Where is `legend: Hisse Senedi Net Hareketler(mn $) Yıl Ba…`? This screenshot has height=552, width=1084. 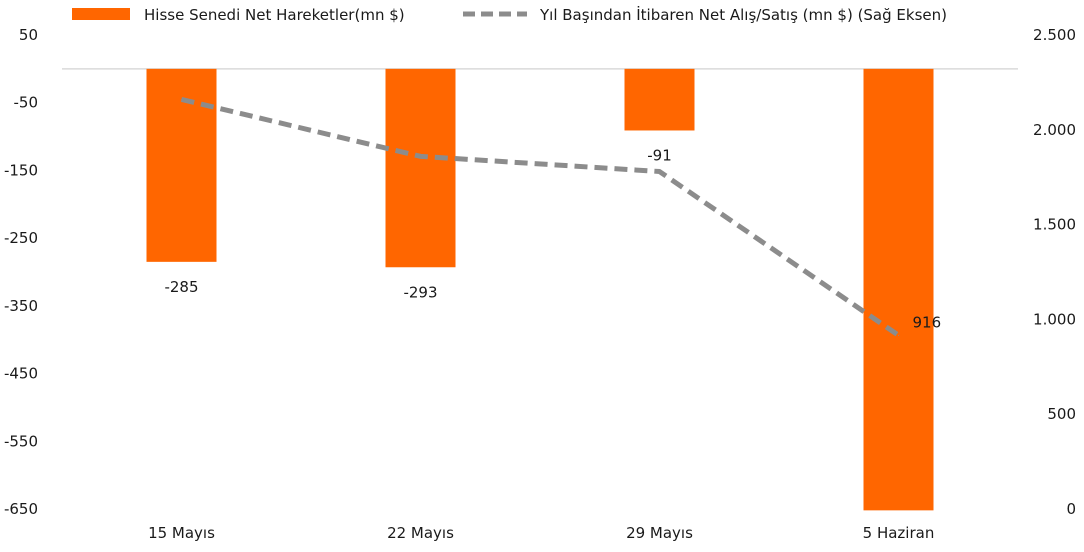
legend: Hisse Senedi Net Hareketler(mn $) Yıl Ba… is located at coordinates (509, 14).